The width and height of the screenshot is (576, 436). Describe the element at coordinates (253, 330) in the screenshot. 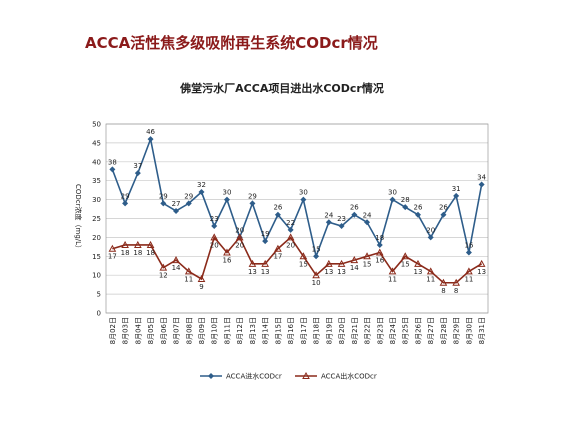

I see `x-tick-label: 8月13日` at that location.